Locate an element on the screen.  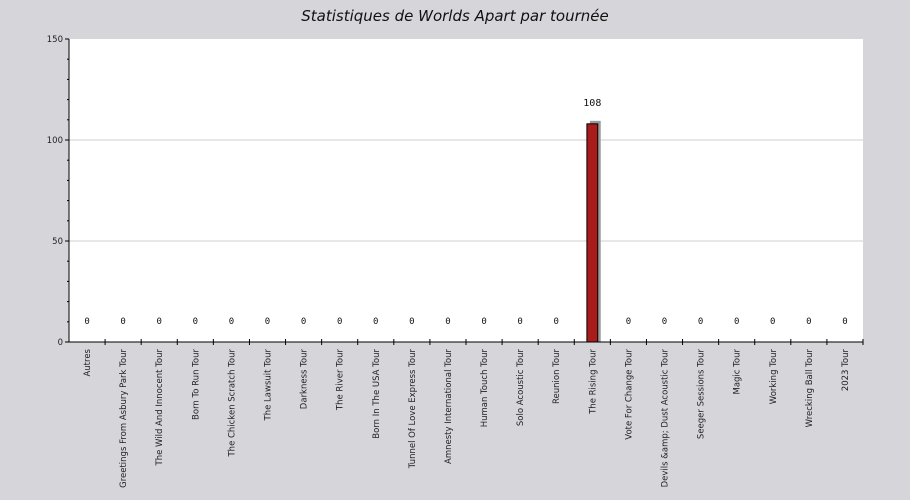
bars is located at coordinates (593, 231).